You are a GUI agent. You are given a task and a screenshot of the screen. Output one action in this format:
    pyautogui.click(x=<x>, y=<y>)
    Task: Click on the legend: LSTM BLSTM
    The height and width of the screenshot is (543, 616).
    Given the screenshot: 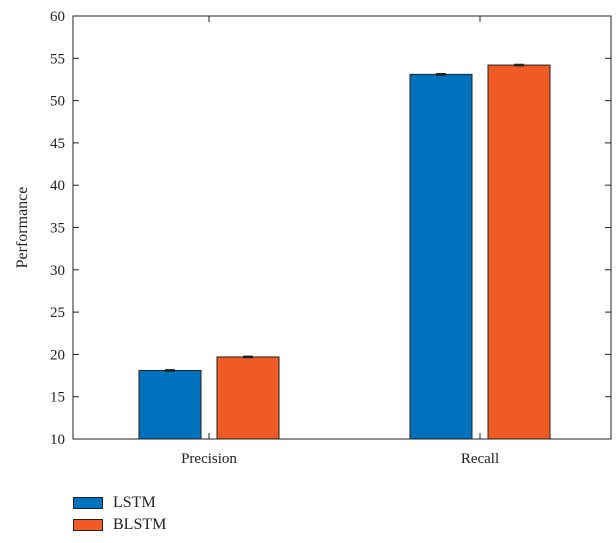 What is the action you would take?
    pyautogui.click(x=119, y=514)
    